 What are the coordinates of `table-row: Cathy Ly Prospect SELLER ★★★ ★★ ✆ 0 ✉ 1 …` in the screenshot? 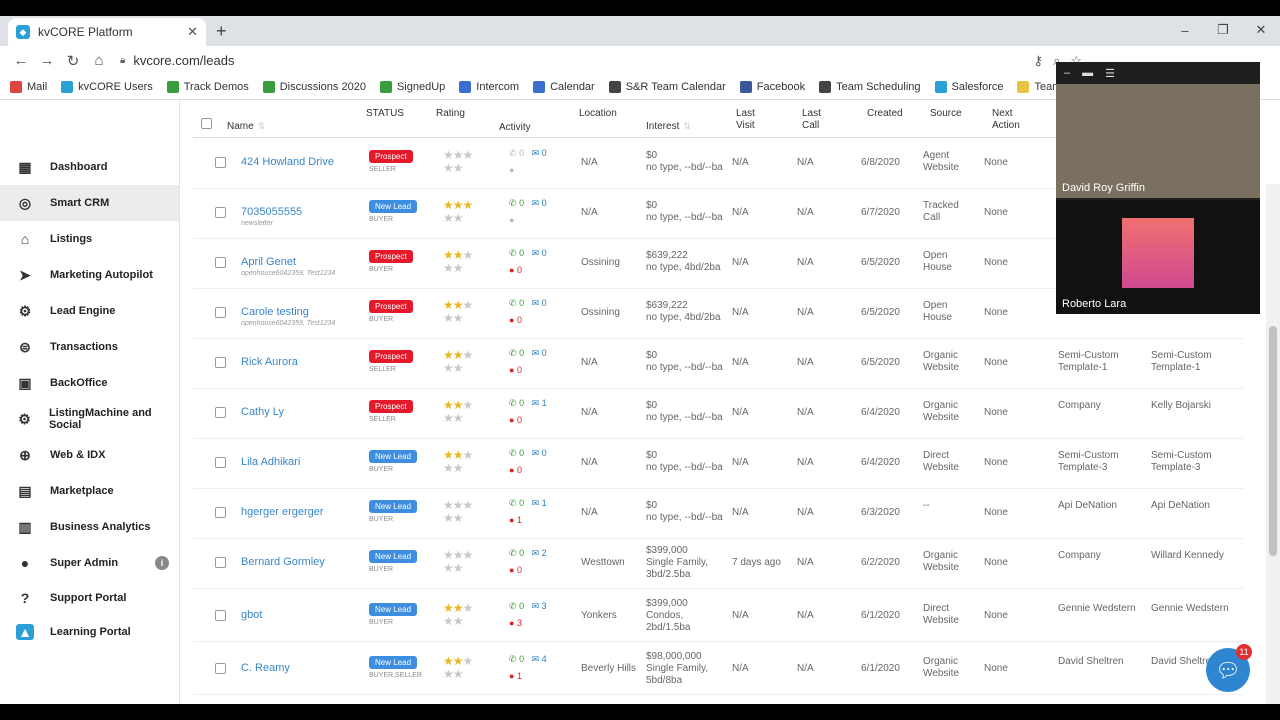 It's located at (718, 414).